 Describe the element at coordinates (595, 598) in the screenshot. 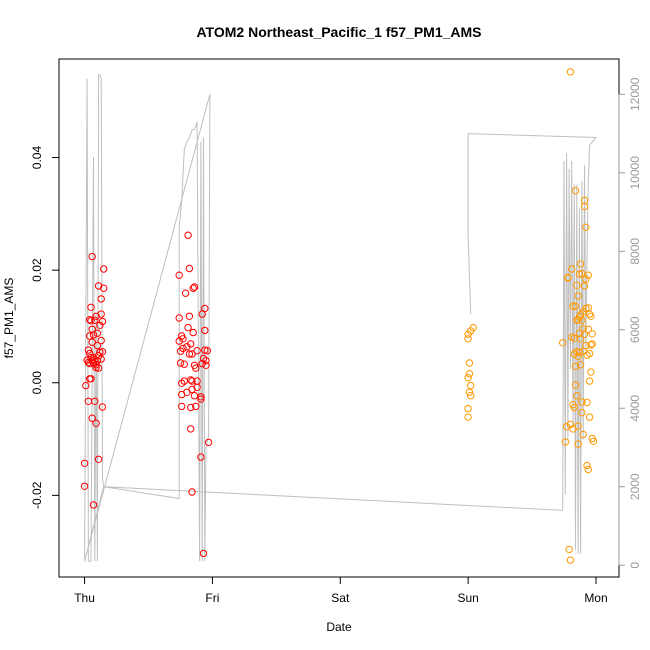

I see `x-tick-label: Mon` at that location.